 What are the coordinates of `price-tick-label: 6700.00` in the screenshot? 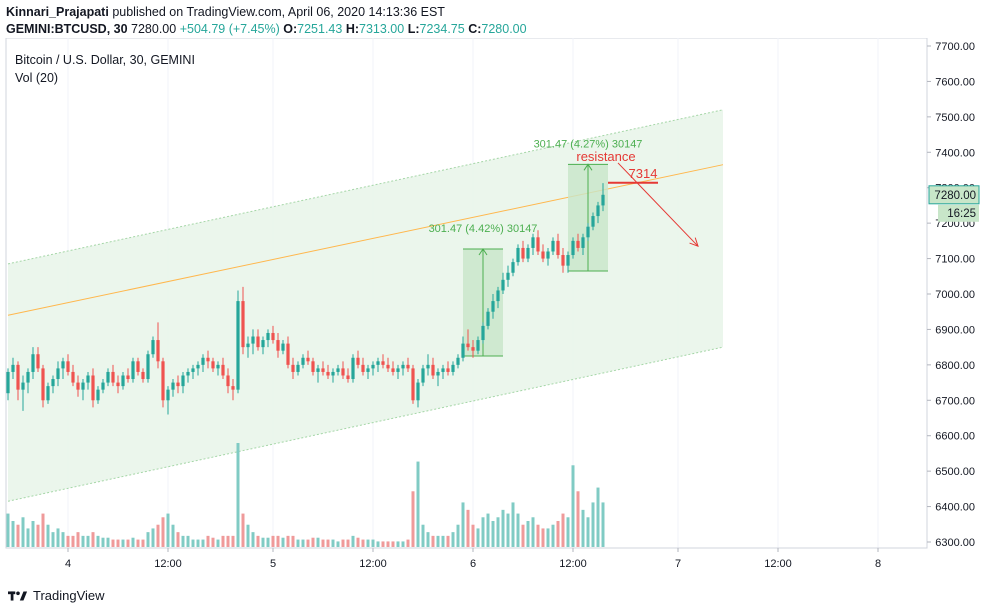 It's located at (955, 401).